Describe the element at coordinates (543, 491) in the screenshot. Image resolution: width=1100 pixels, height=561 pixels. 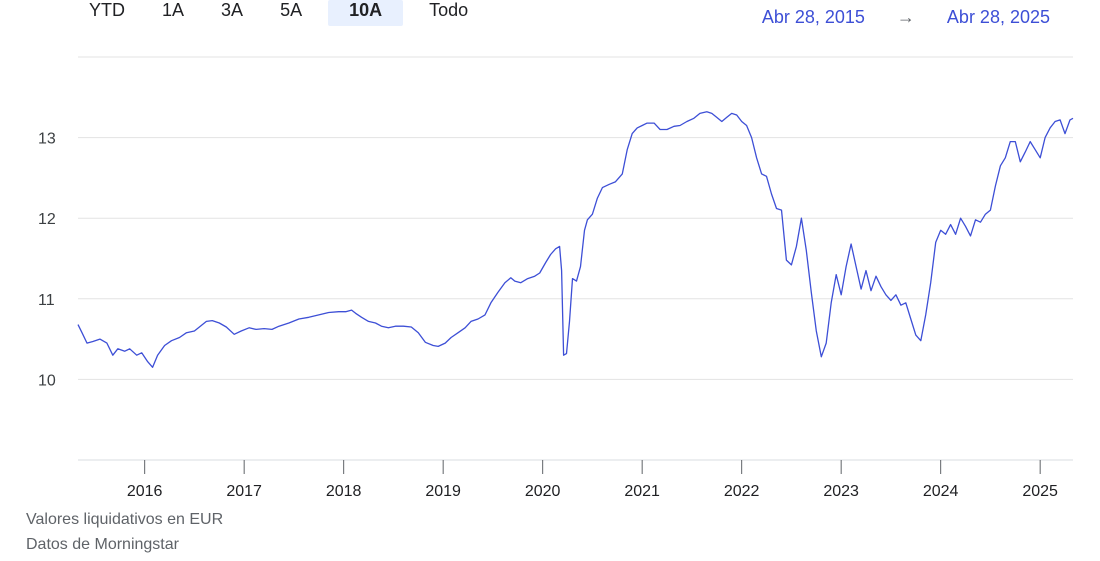
I see `x-tick-label: 2020` at that location.